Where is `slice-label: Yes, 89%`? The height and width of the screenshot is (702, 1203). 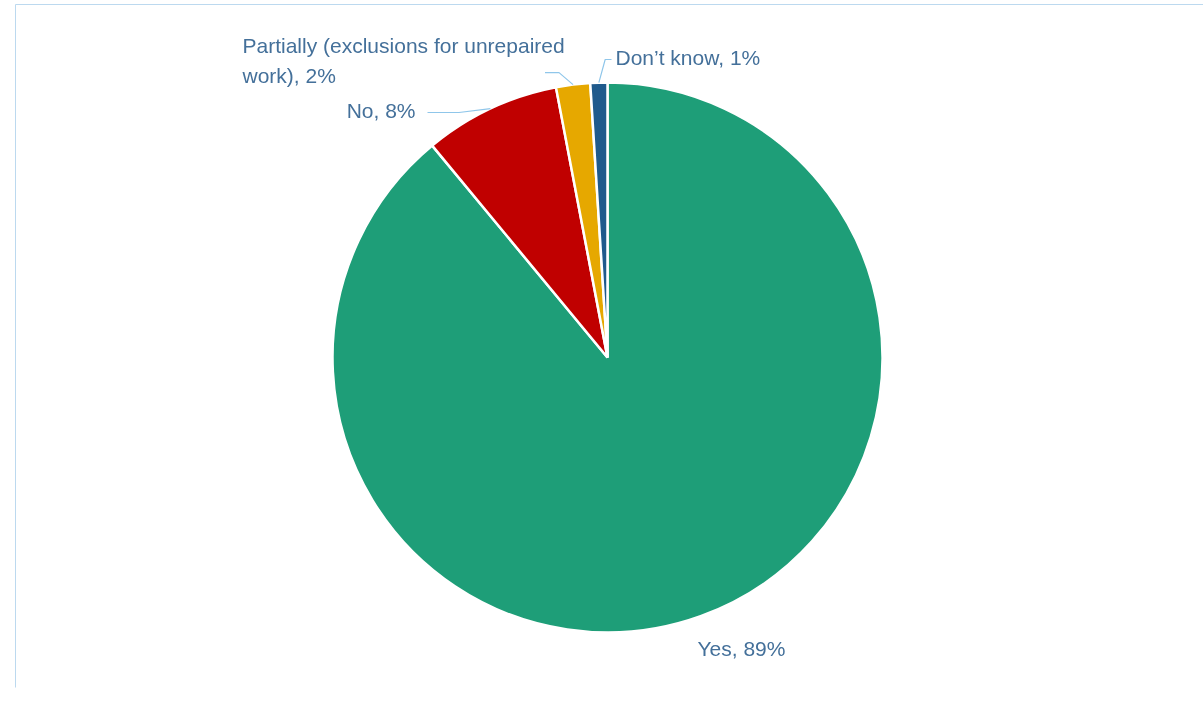 slice-label: Yes, 89% is located at coordinates (741, 648).